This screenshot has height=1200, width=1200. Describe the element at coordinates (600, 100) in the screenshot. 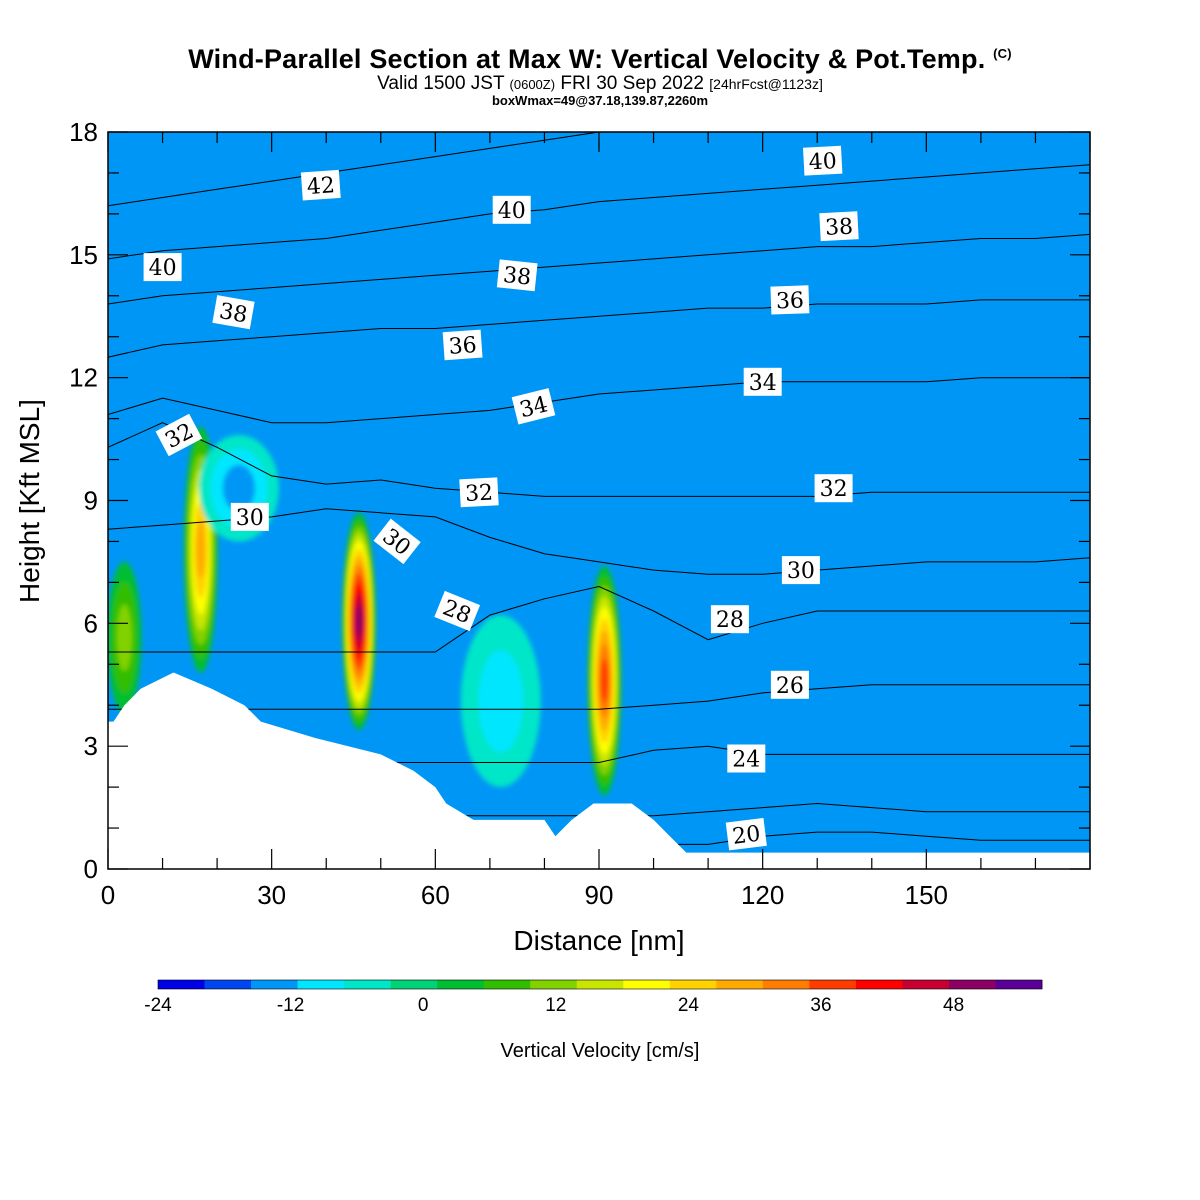

I see `box-info: boxWmax=49@37.18,139.87,2260m` at that location.